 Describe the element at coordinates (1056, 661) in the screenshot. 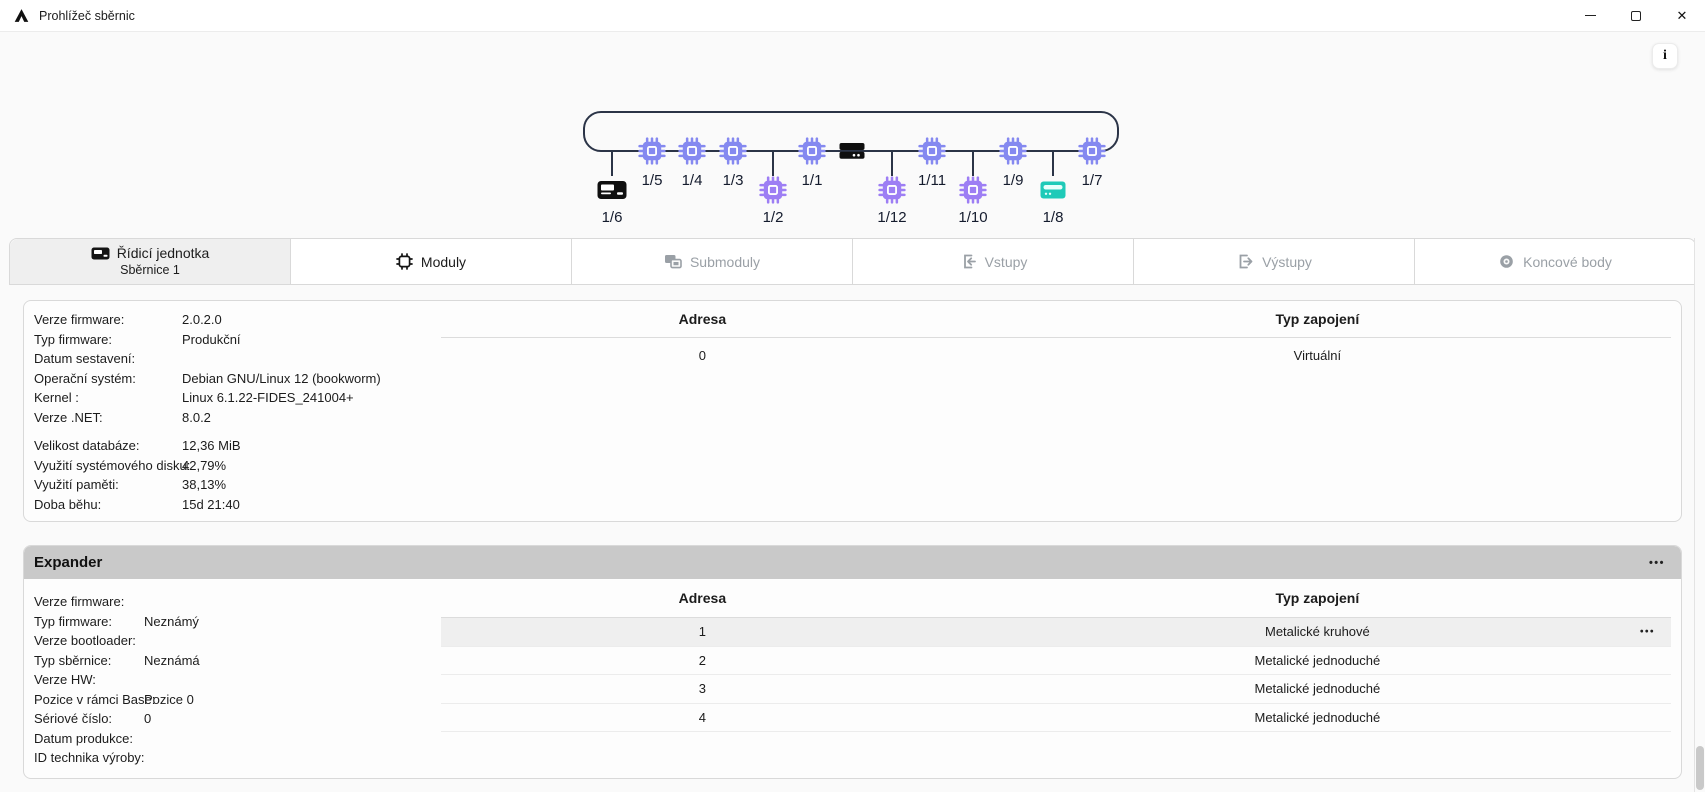

I see `expander-table-row: 2 Metalické jednoduché` at that location.